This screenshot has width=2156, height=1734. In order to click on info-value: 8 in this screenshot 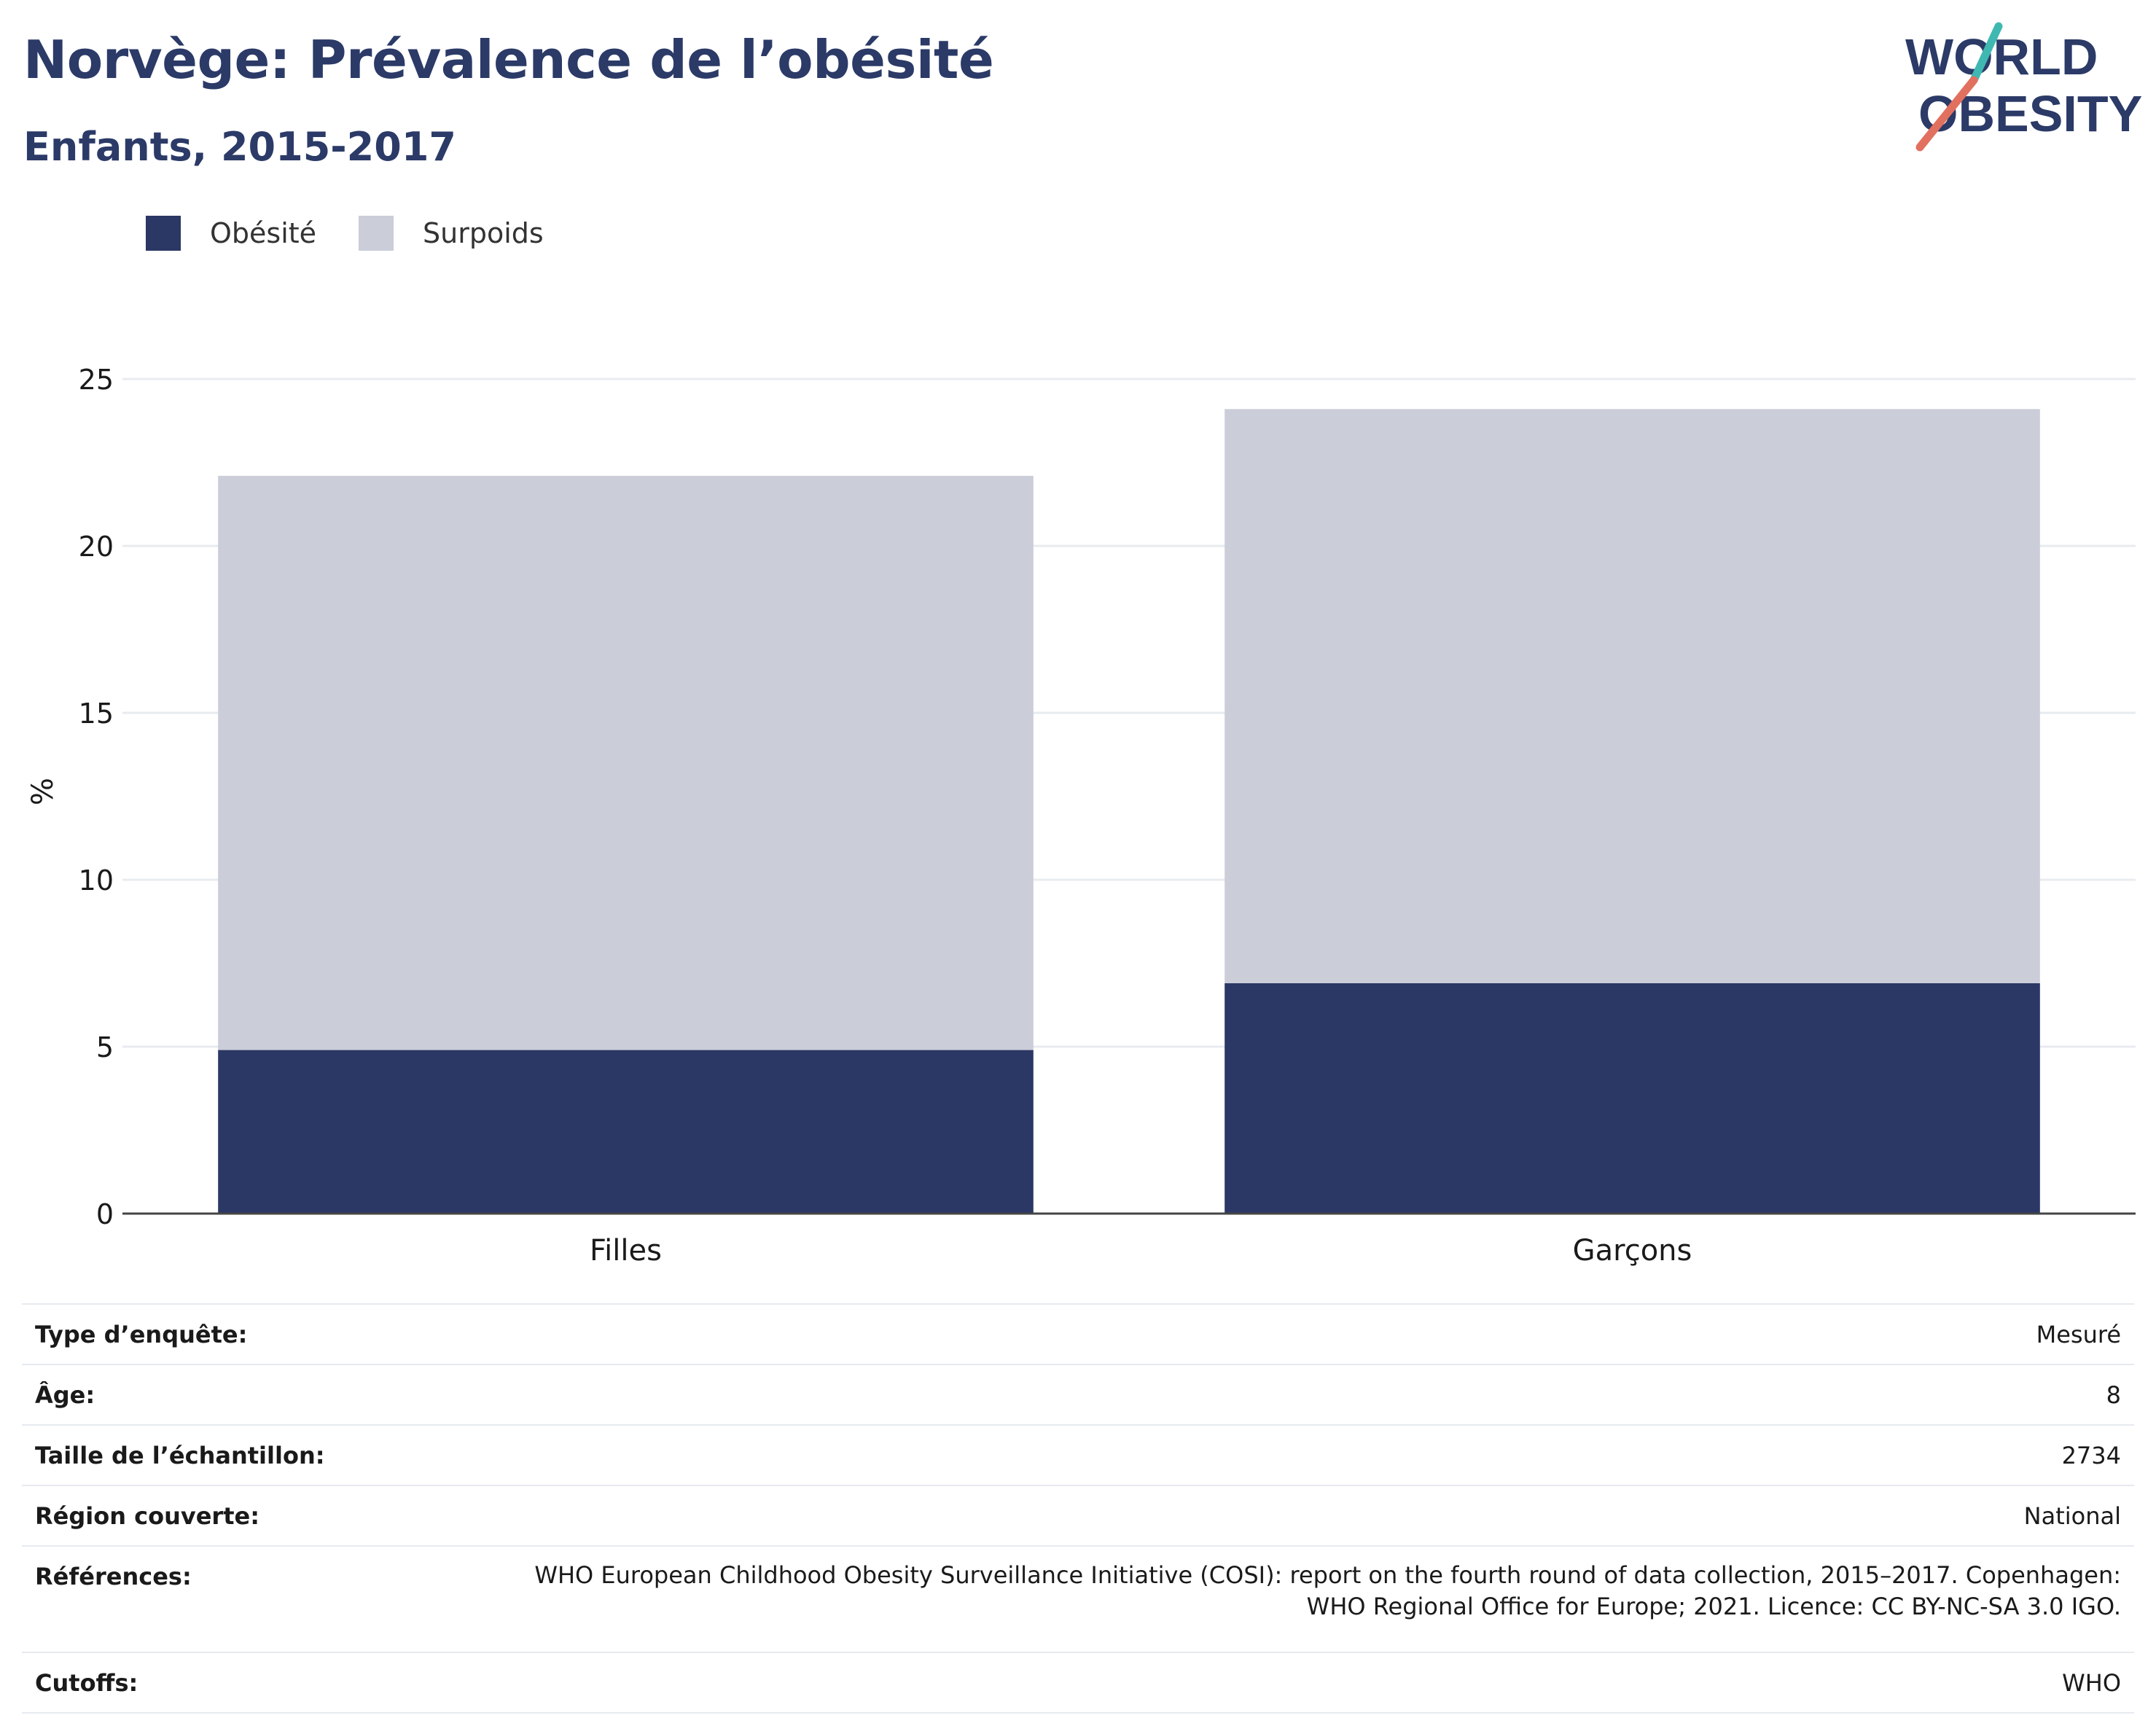, I will do `click(2113, 1395)`.